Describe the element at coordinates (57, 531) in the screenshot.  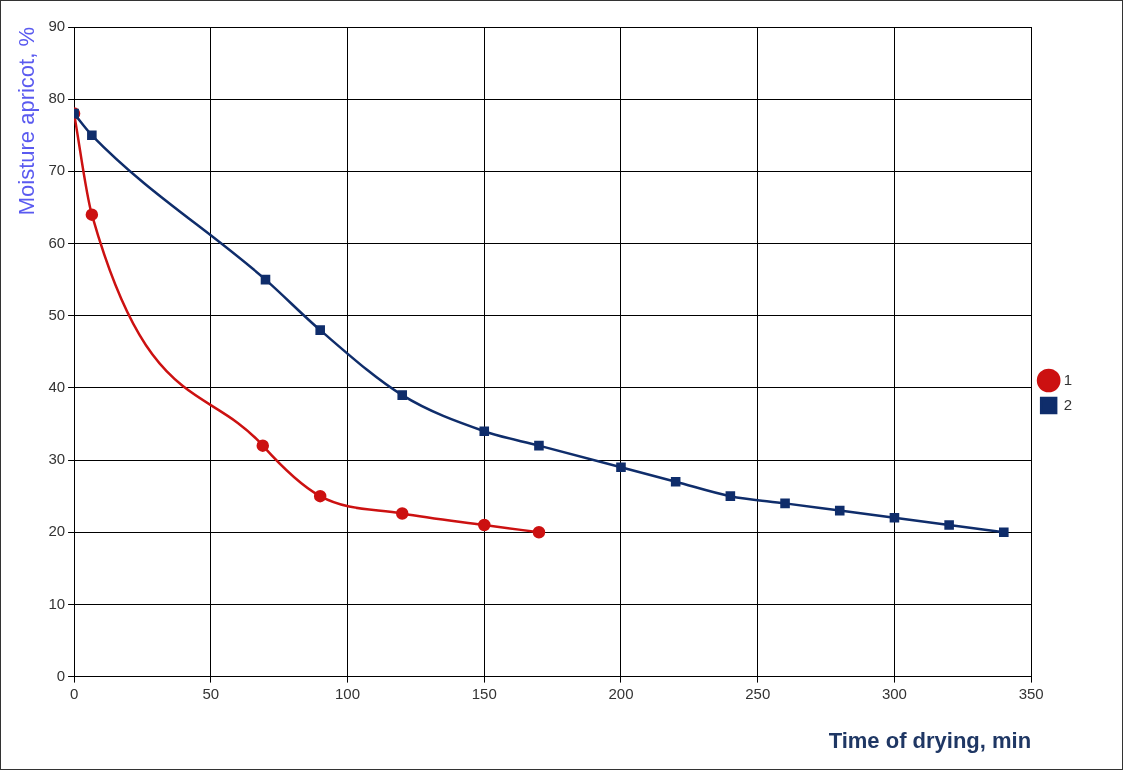
I see `y-tick-label: 20` at that location.